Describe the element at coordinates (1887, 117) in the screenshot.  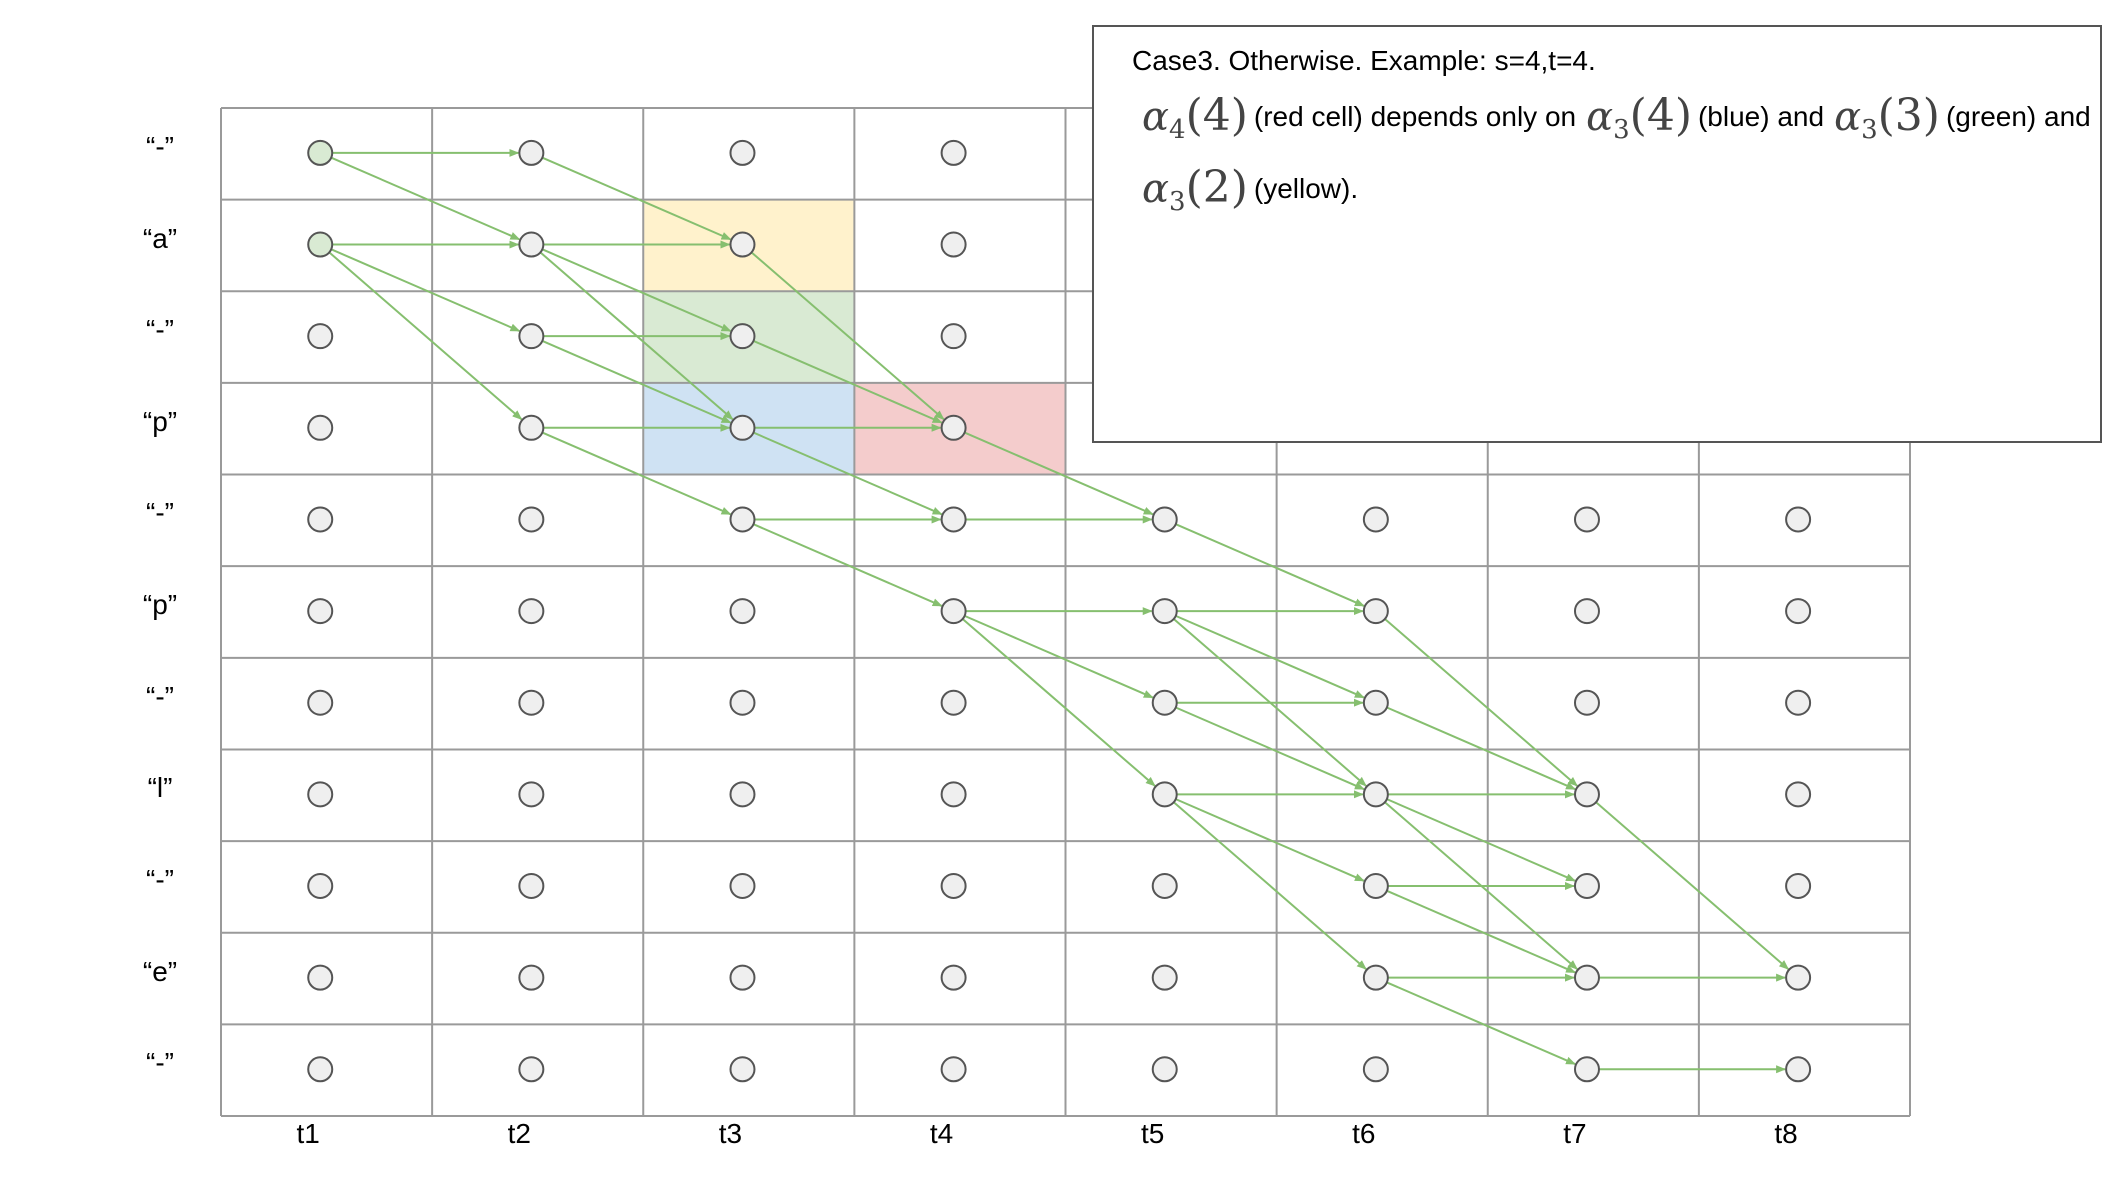
I see `alpha-green-term: α3(3)` at that location.